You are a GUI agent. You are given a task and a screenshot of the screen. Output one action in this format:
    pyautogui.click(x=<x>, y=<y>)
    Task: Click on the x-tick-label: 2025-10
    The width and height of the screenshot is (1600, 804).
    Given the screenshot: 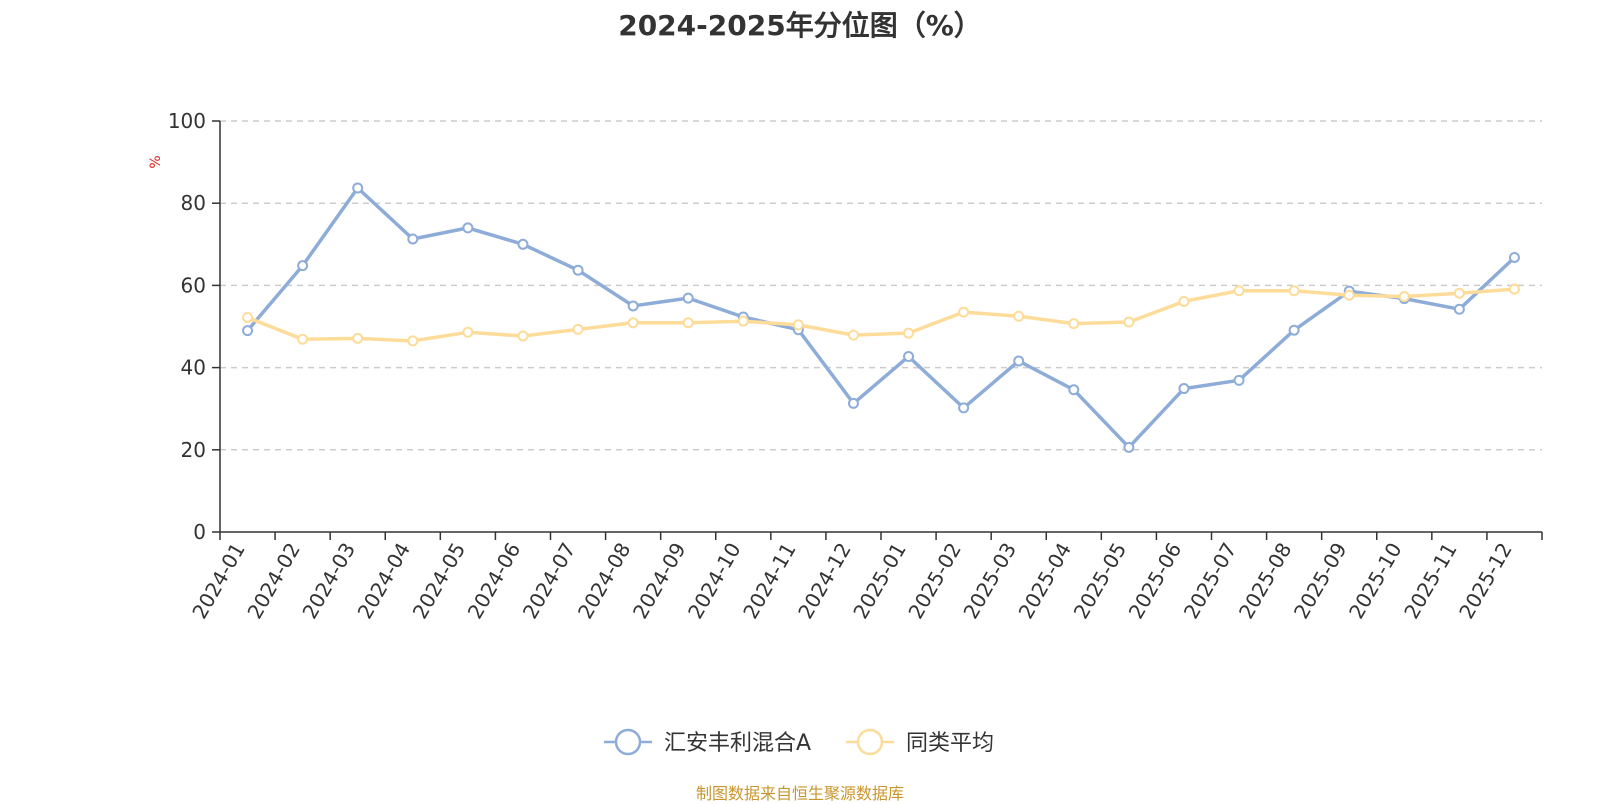 What is the action you would take?
    pyautogui.click(x=1375, y=581)
    